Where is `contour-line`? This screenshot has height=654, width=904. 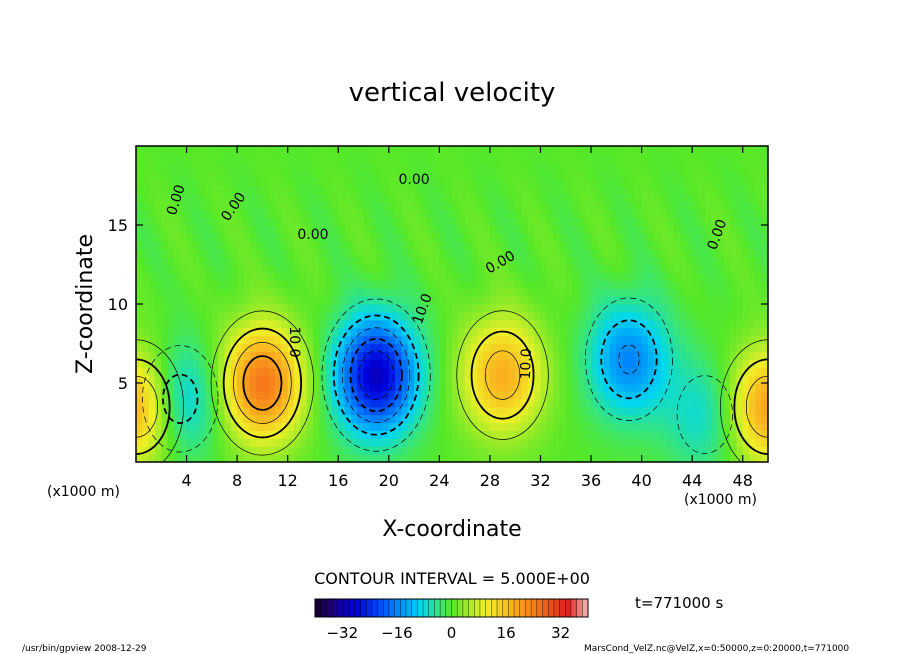
contour-line is located at coordinates (629, 359).